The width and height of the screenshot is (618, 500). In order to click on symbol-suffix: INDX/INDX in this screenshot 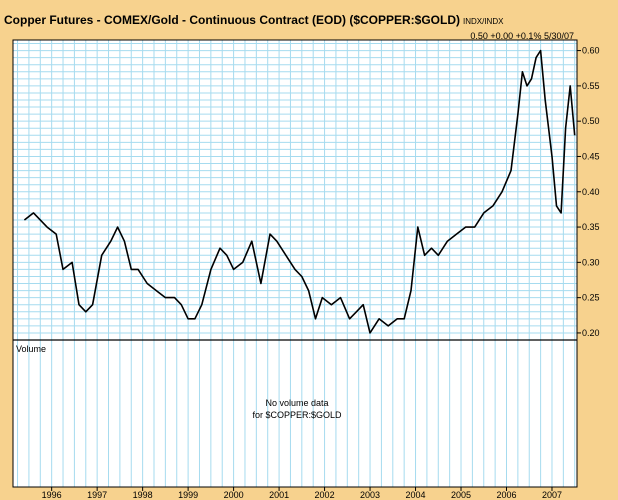, I will do `click(483, 21)`.